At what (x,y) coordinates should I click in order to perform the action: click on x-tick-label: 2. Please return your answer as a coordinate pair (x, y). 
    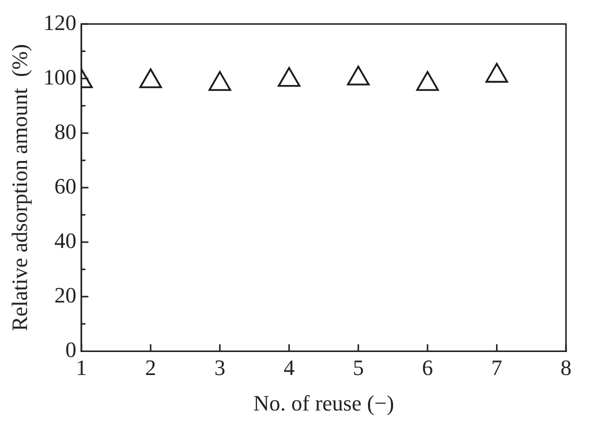
    Looking at the image, I should click on (150, 367).